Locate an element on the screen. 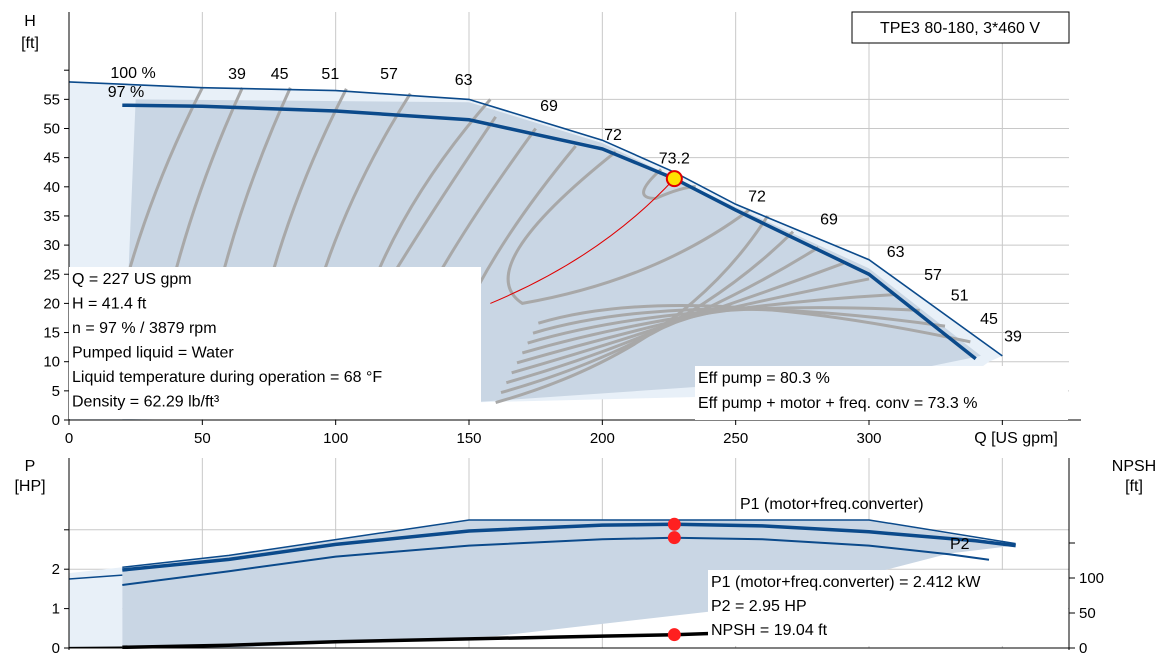 This screenshot has width=1169, height=653. y-tick-label-top: 35 is located at coordinates (51, 216).